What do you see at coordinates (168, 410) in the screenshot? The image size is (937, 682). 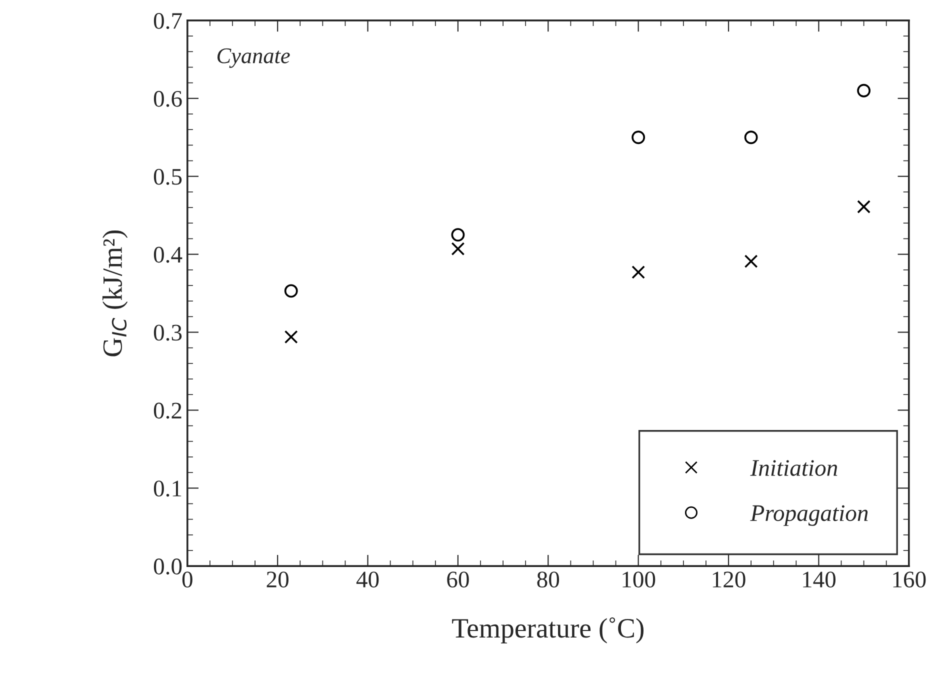 I see `y-tick-label: 0.2` at bounding box center [168, 410].